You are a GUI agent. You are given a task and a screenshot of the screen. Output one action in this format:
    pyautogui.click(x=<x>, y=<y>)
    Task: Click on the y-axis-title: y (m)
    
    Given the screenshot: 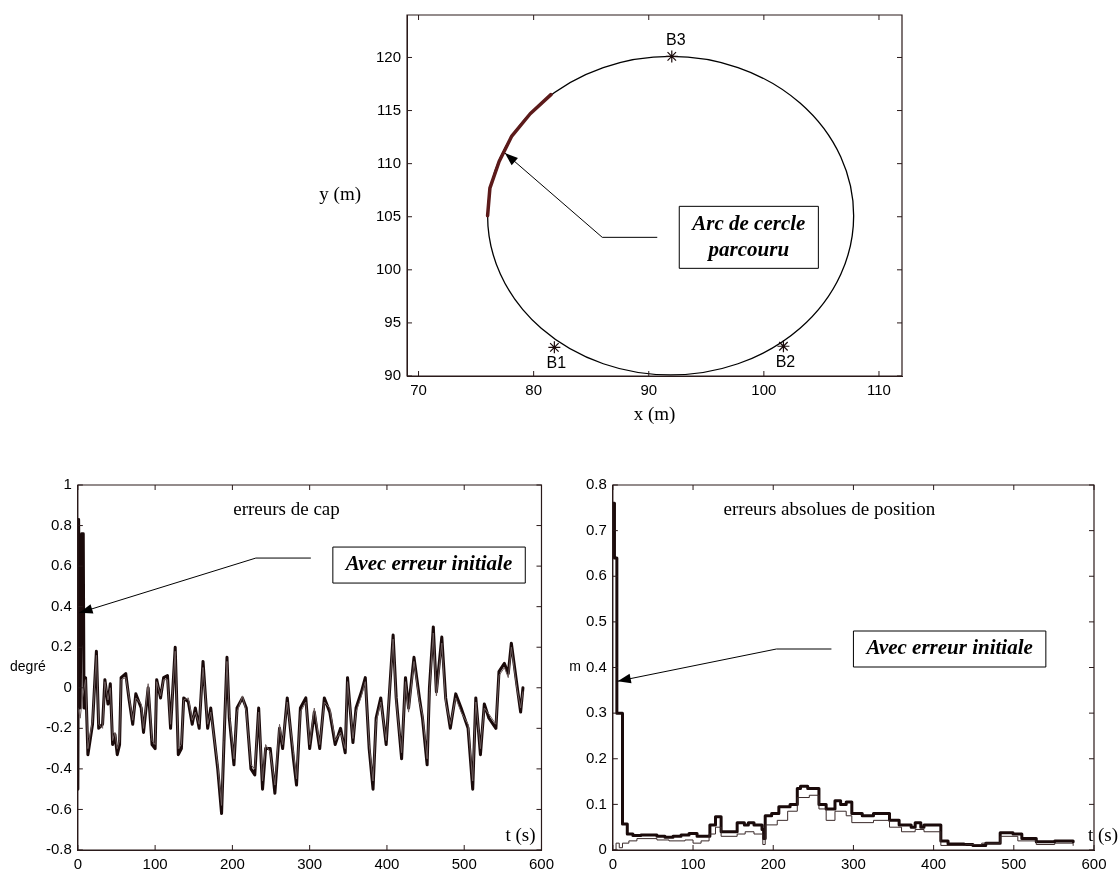 What is the action you would take?
    pyautogui.click(x=340, y=194)
    